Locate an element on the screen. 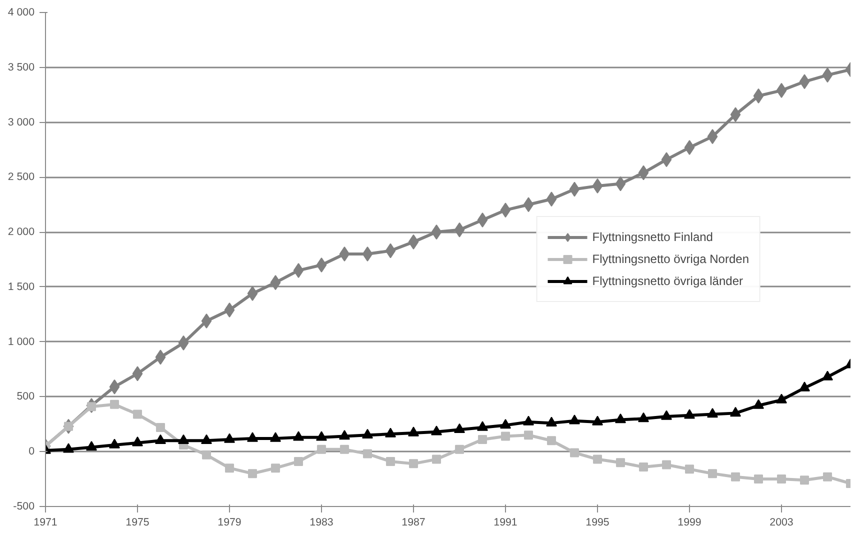 This screenshot has height=533, width=865. y-tick-label: 4 000 is located at coordinates (21, 12).